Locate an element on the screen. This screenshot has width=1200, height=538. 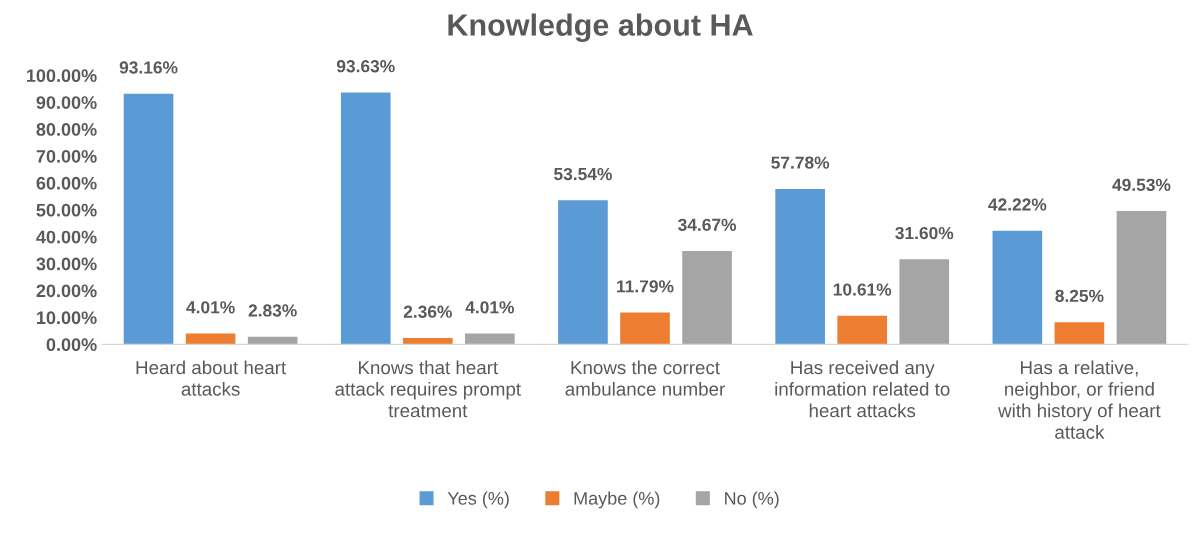
data-label: 31.60% is located at coordinates (924, 233).